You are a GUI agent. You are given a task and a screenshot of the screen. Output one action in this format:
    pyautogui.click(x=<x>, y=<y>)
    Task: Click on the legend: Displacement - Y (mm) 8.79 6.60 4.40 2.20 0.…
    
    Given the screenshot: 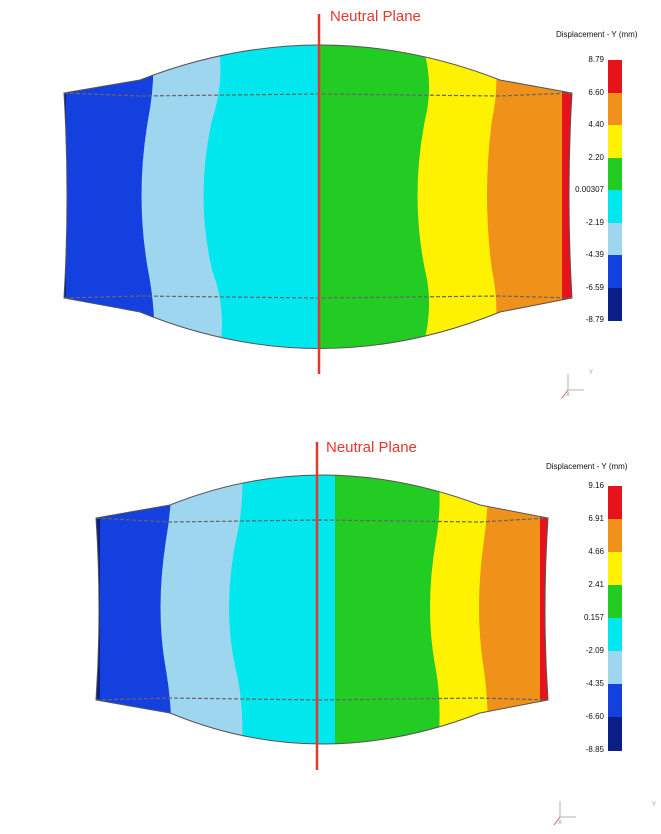 What is the action you would take?
    pyautogui.click(x=603, y=176)
    